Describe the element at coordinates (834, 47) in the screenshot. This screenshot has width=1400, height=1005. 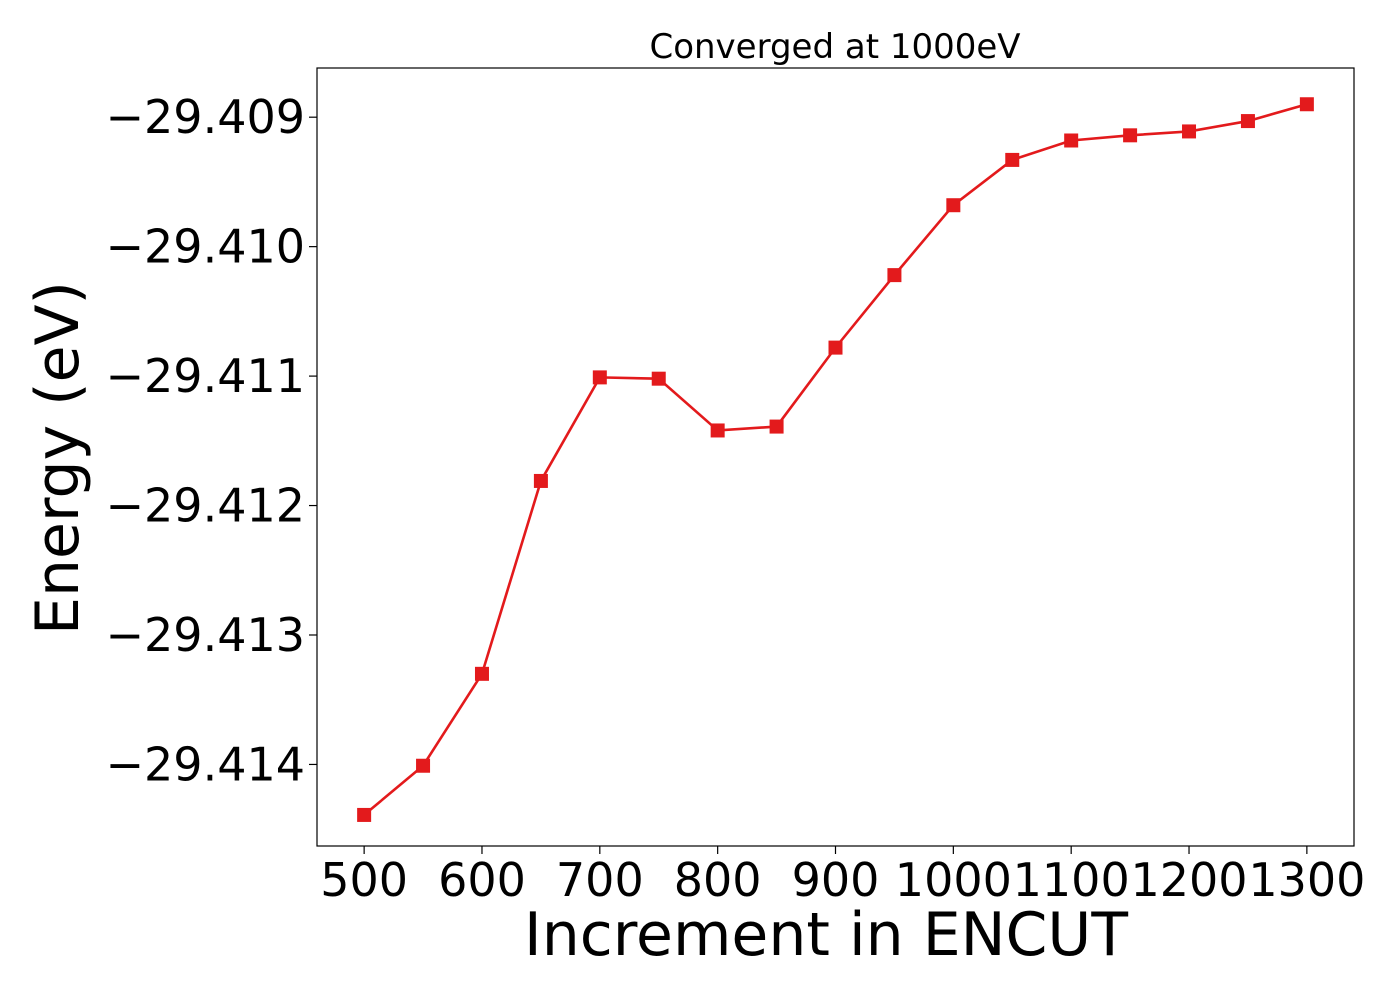
I see `chart-title: Converged at 1000eV` at that location.